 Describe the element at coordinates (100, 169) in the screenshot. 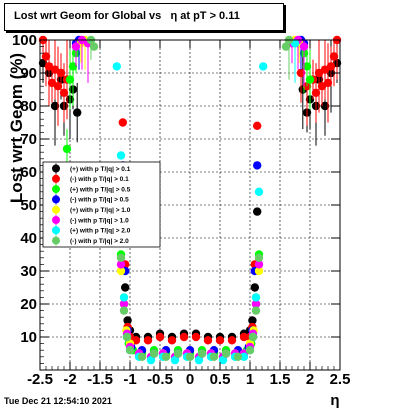

I see `legend-label: (+) with p T/|q| > 0.1` at that location.